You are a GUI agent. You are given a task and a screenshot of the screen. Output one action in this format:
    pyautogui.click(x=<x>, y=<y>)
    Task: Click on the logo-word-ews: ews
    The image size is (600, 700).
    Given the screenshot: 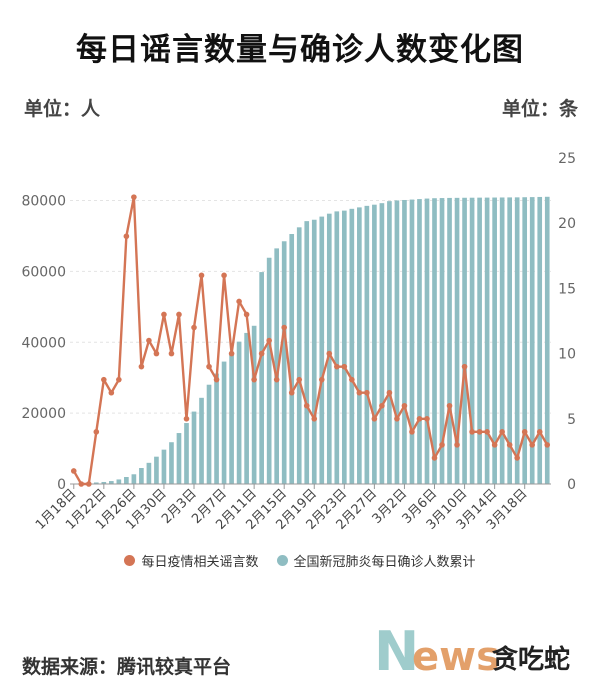 What is the action you would take?
    pyautogui.click(x=456, y=657)
    